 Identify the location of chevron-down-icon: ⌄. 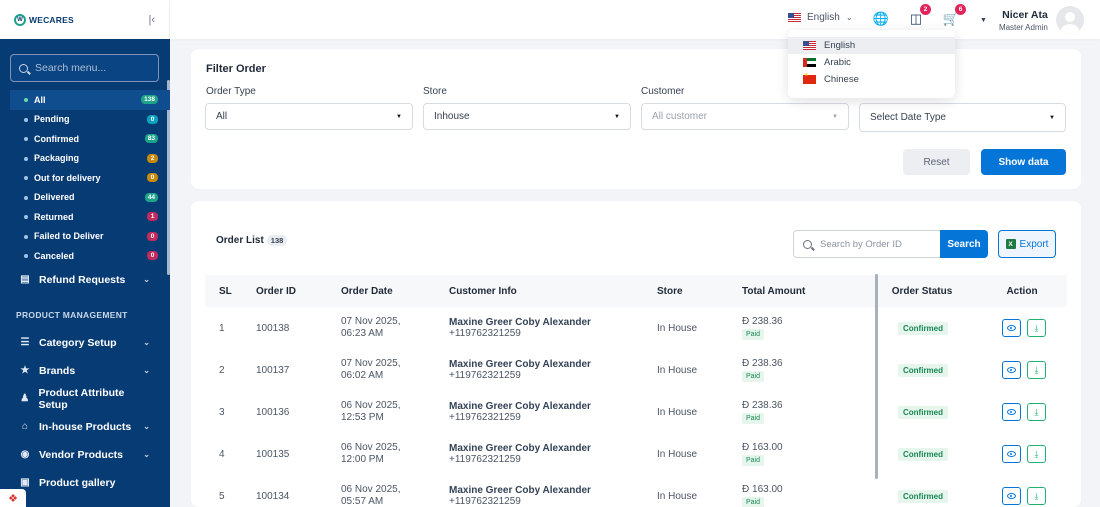
(849, 17).